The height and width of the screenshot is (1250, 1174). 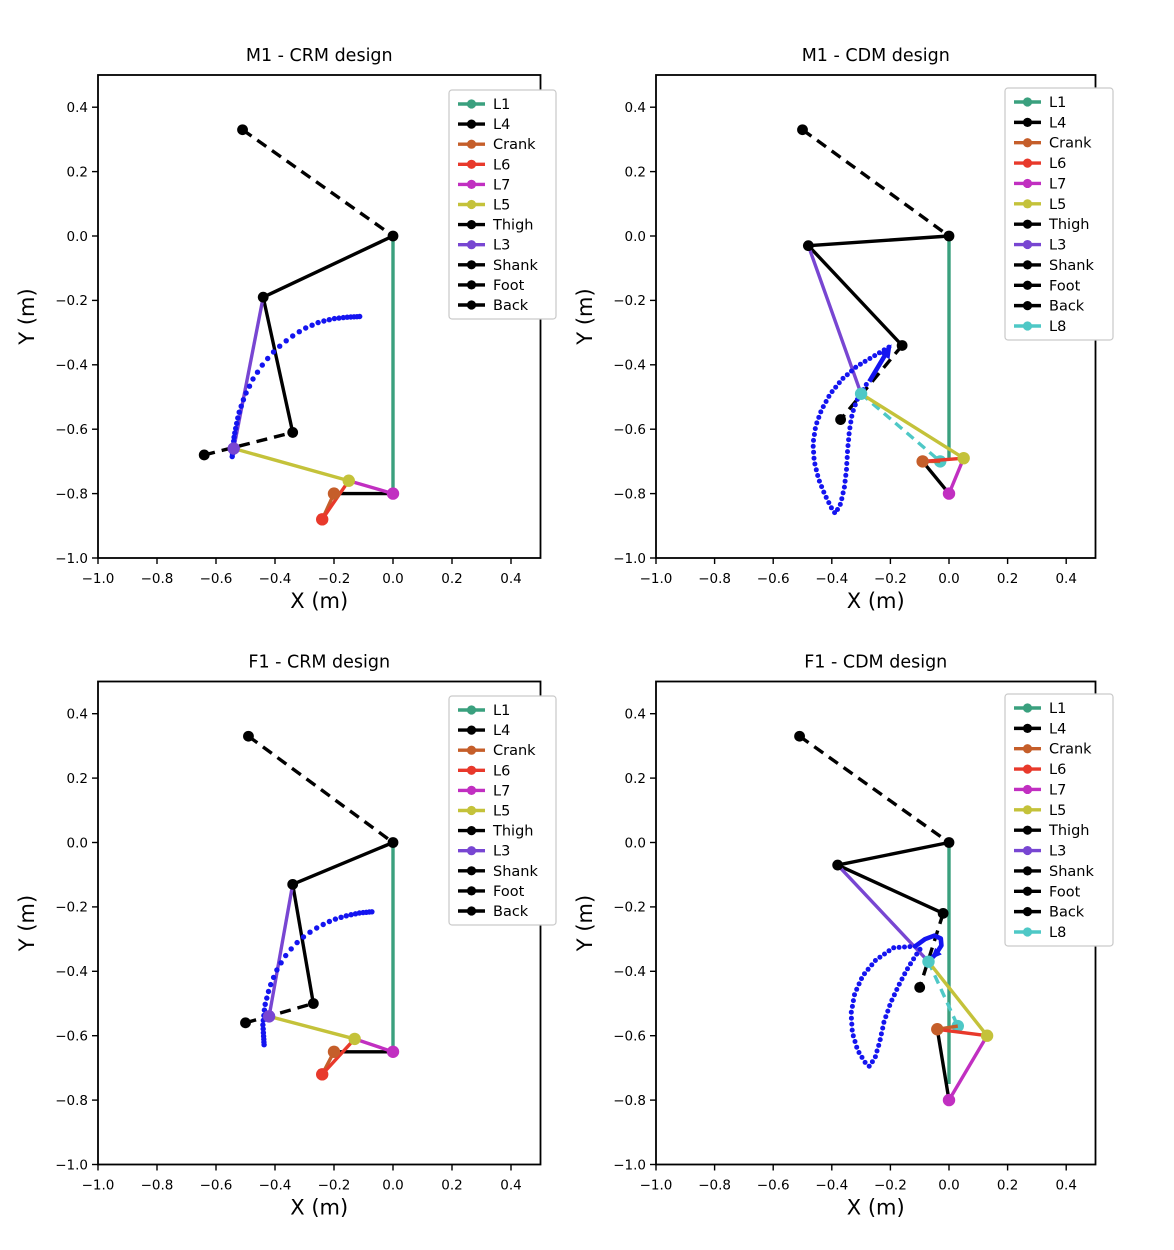 What do you see at coordinates (514, 145) in the screenshot?
I see `legend-label: Crank` at bounding box center [514, 145].